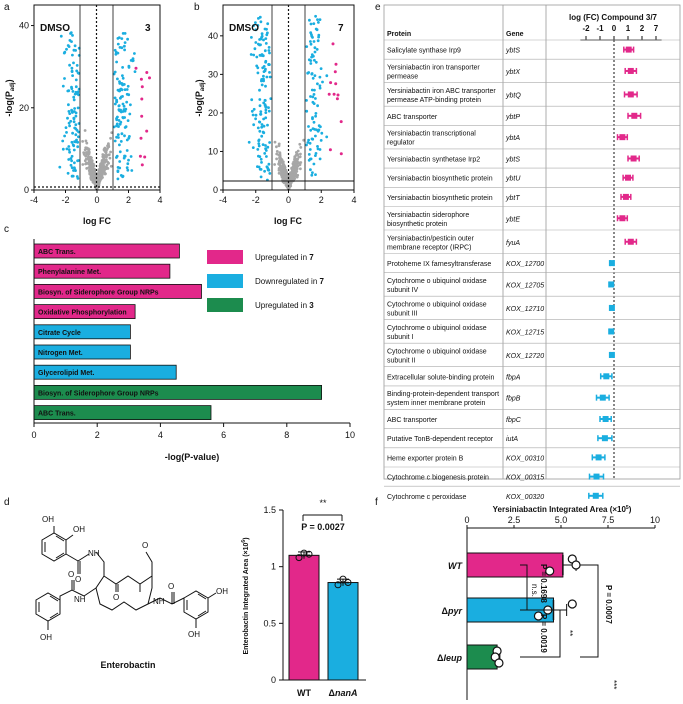 Image resolution: width=683 pixels, height=704 pixels. What do you see at coordinates (512, 72) in the screenshot?
I see `gene-name: ybtX` at bounding box center [512, 72].